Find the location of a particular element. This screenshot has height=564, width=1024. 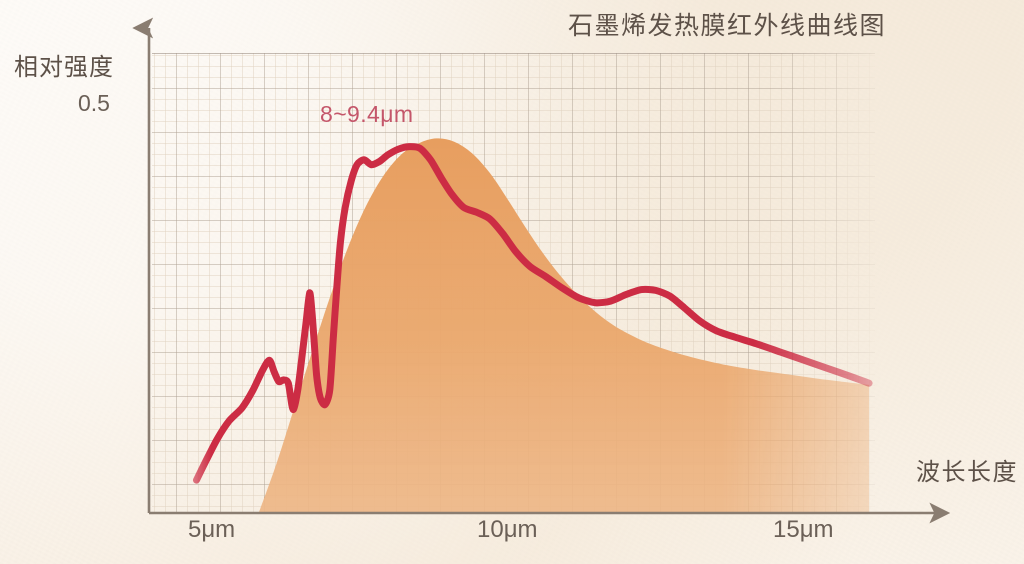

x-axis-tick-10um: 10μm is located at coordinates (507, 529).